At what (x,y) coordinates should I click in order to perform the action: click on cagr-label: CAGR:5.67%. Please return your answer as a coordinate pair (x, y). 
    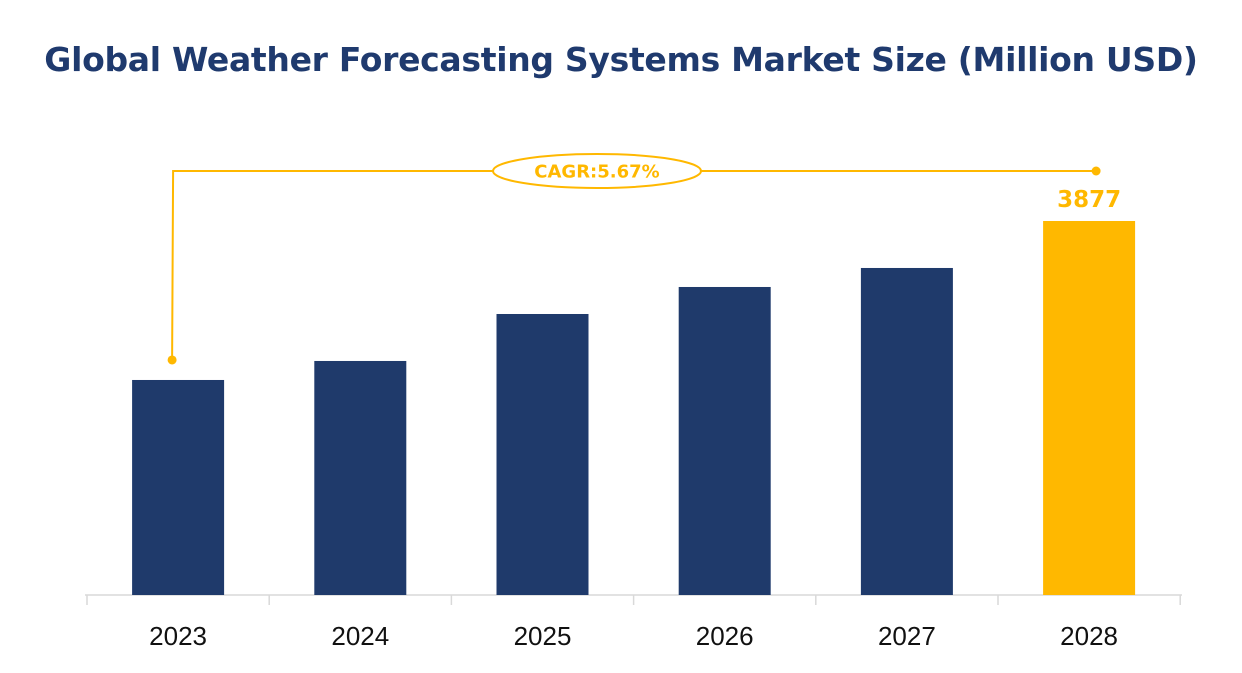
    Looking at the image, I should click on (596, 172).